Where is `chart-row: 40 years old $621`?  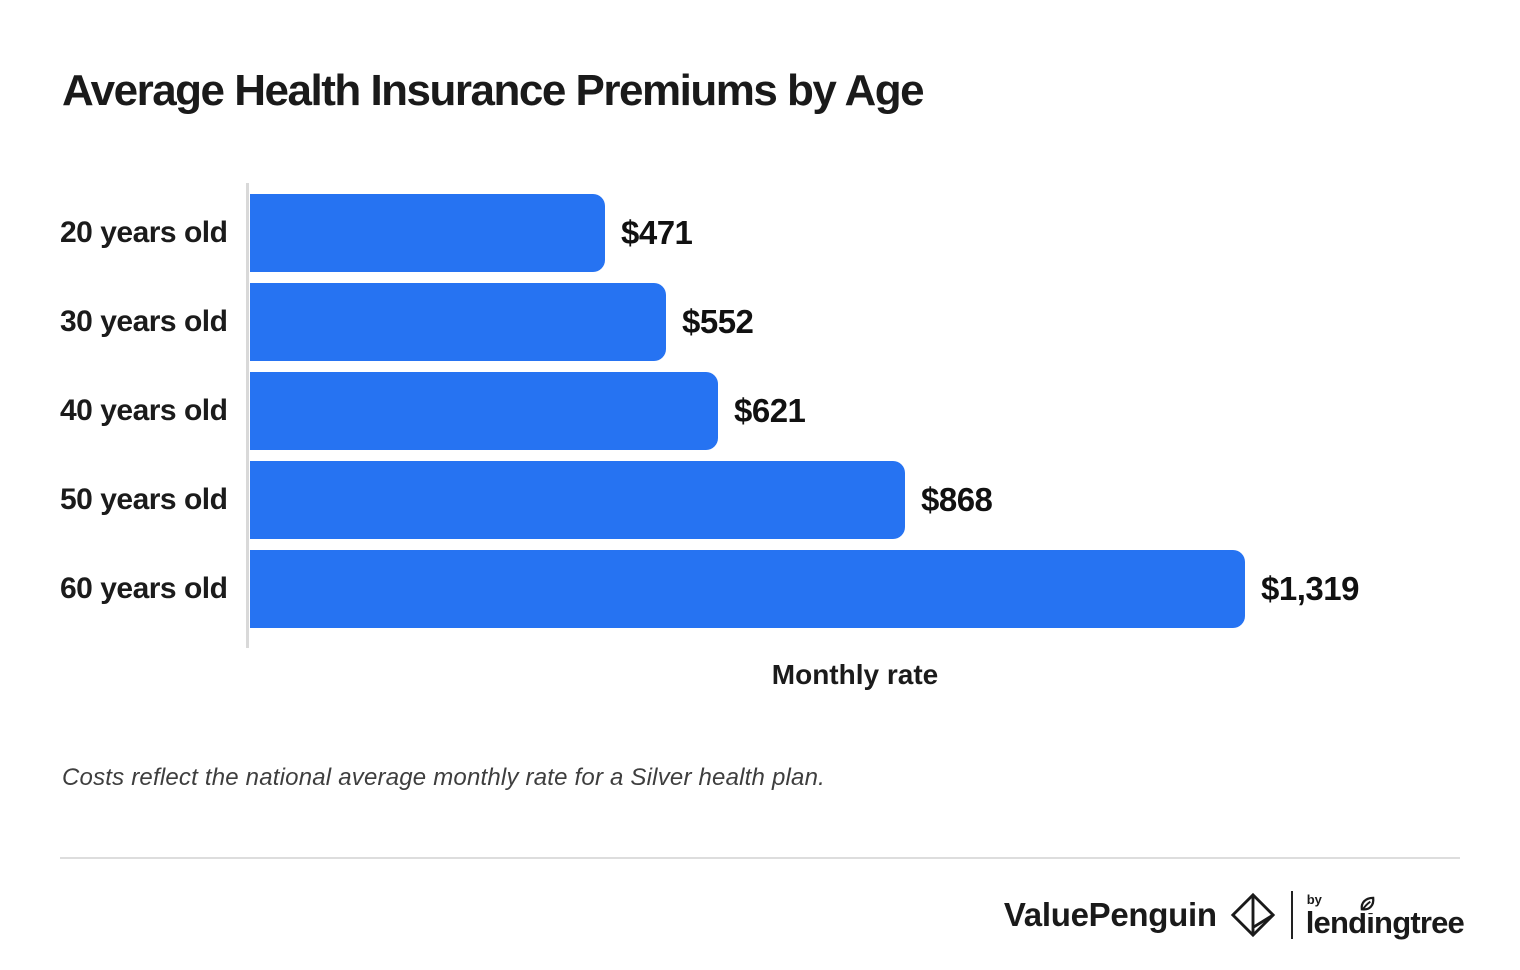 chart-row: 40 years old $621 is located at coordinates (760, 411).